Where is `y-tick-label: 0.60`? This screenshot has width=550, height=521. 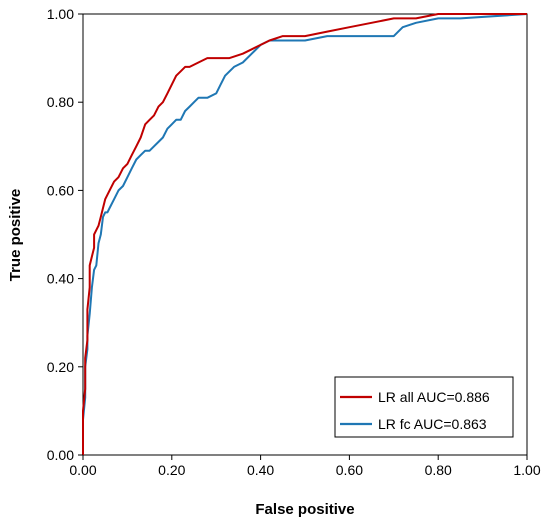
y-tick-label: 0.60 is located at coordinates (60, 190).